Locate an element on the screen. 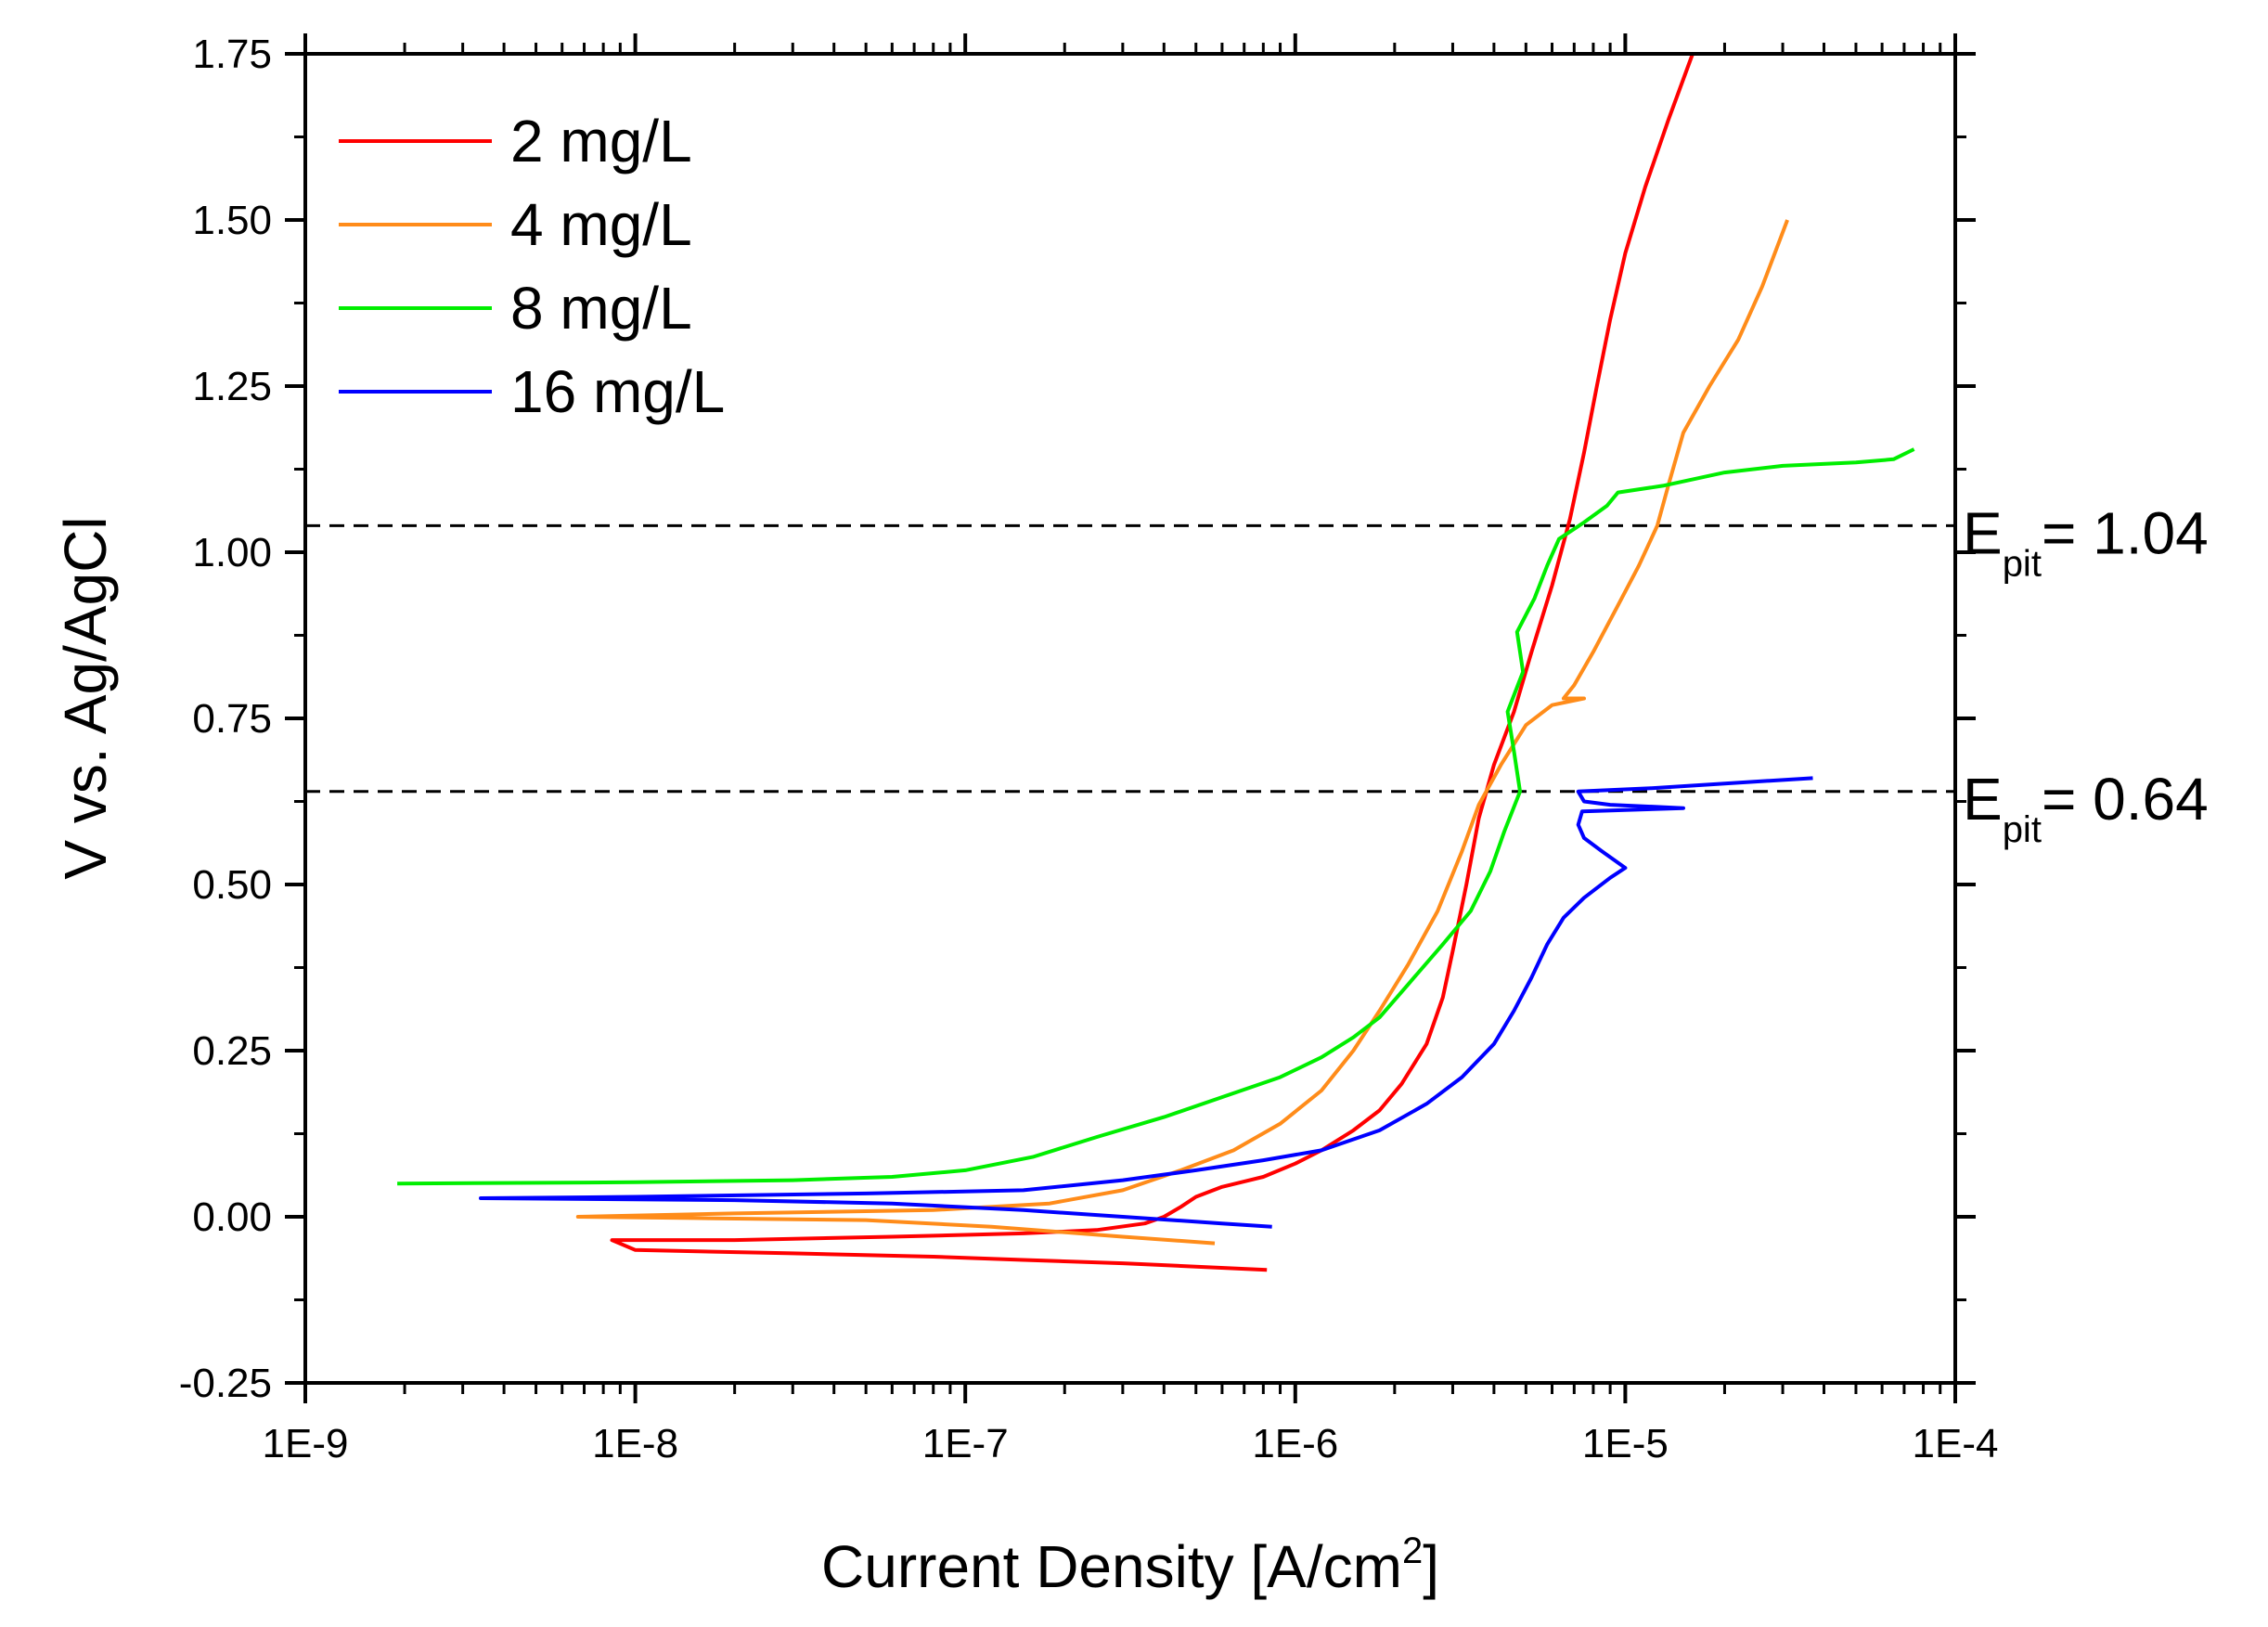 Image resolution: width=2268 pixels, height=1627 pixels. y-tick-label: -0.25 is located at coordinates (225, 1383).